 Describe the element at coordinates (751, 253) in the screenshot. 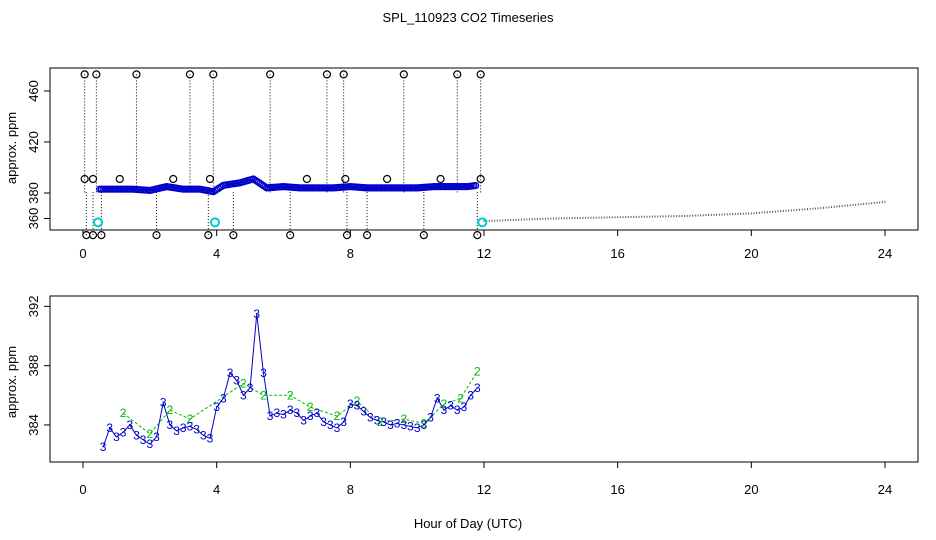

I see `top-x-tick-label: 20` at that location.